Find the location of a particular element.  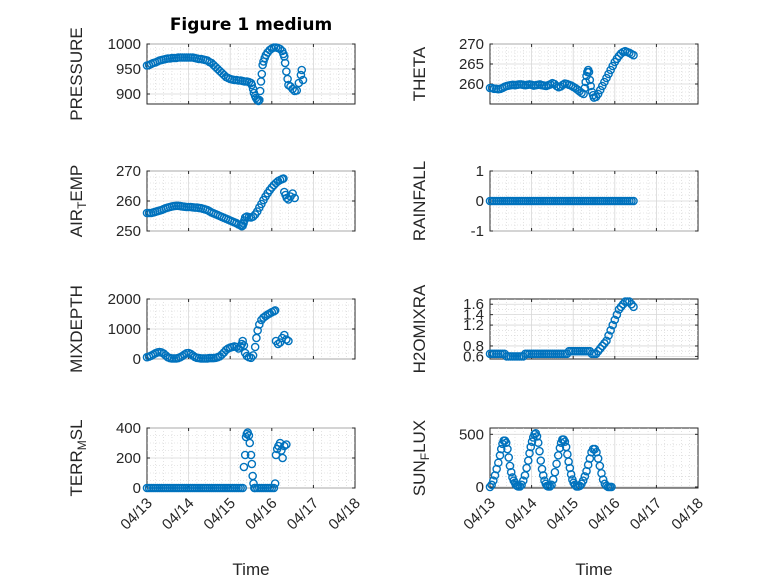

y-tick-label: 900 is located at coordinates (128, 94).